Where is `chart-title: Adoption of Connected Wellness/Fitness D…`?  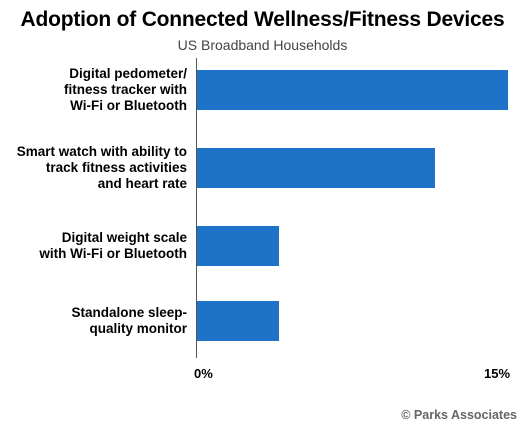
chart-title: Adoption of Connected Wellness/Fitness D… is located at coordinates (262, 19).